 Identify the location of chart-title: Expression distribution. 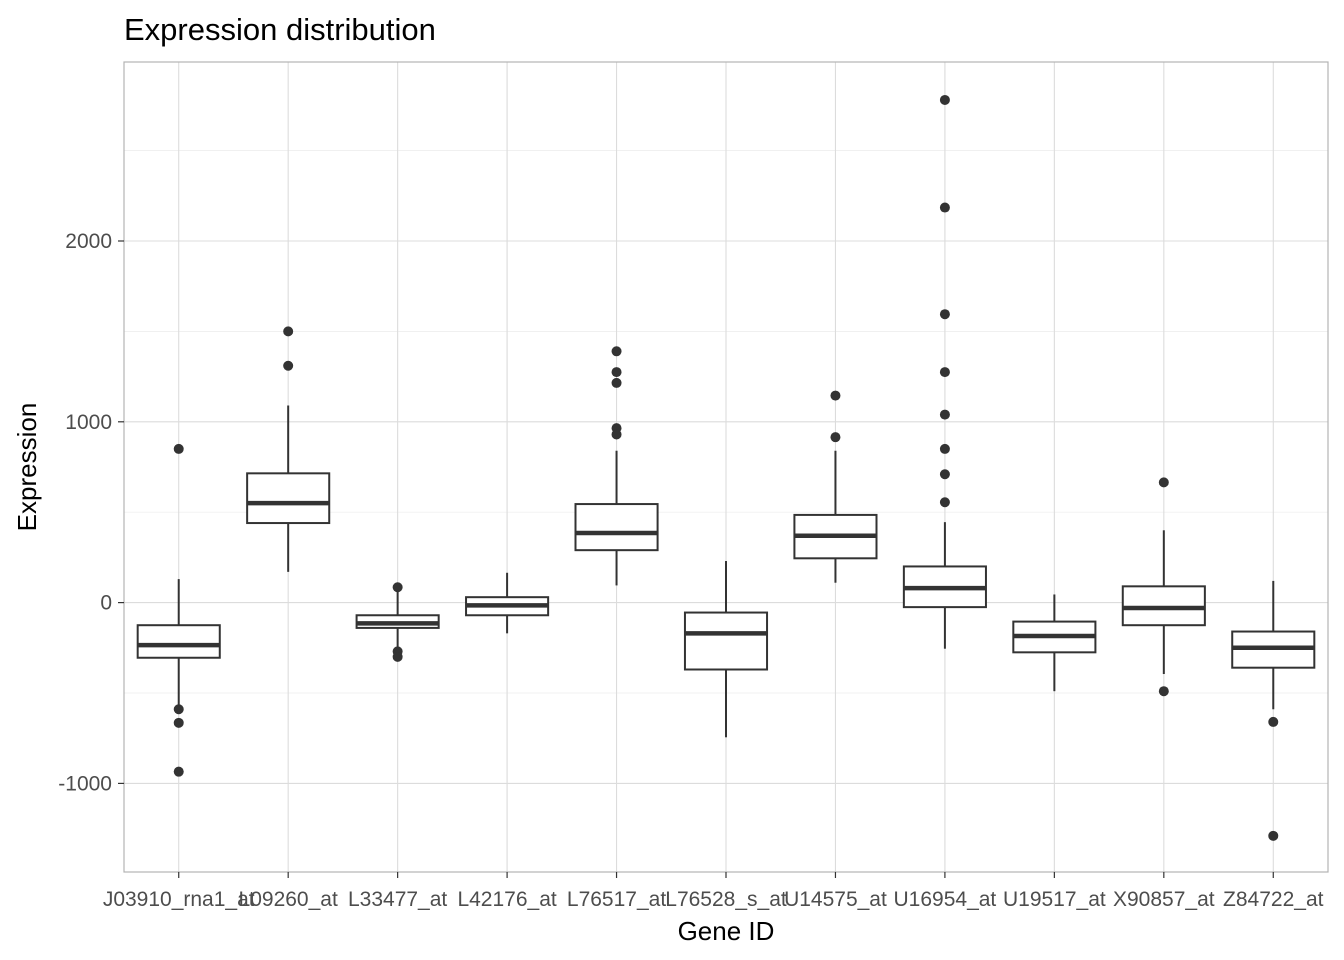
(280, 29).